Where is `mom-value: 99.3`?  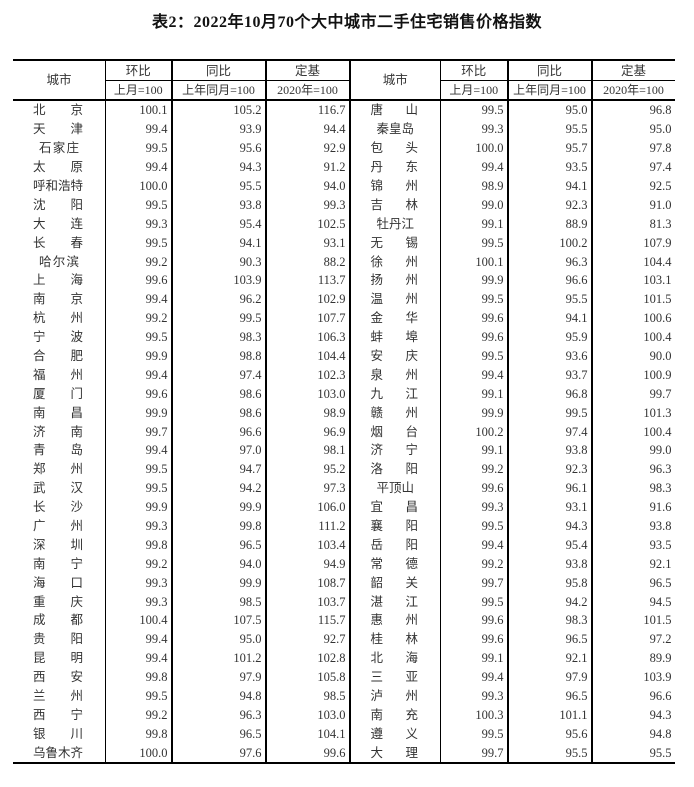 mom-value: 99.3 is located at coordinates (474, 507).